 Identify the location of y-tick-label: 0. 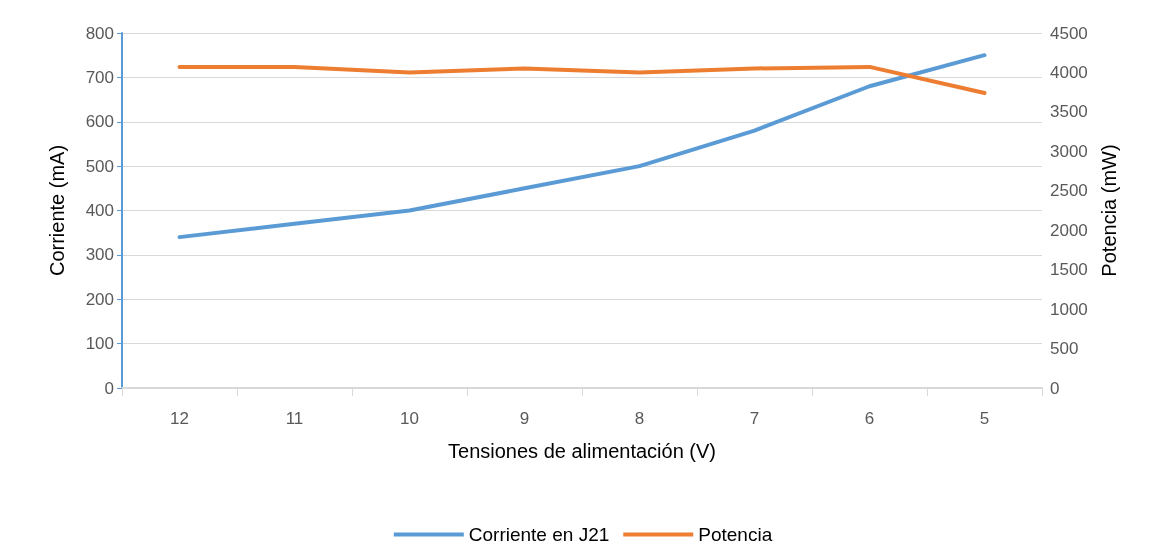
(109, 388).